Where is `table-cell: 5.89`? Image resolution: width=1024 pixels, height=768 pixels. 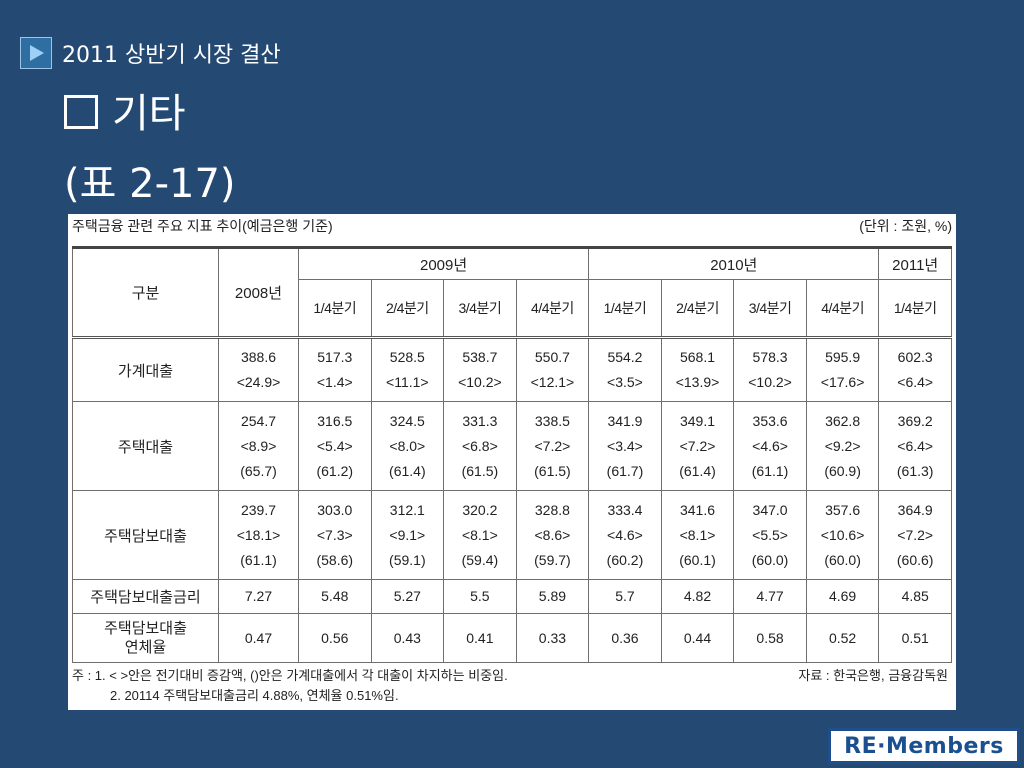
table-cell: 5.89 is located at coordinates (552, 596).